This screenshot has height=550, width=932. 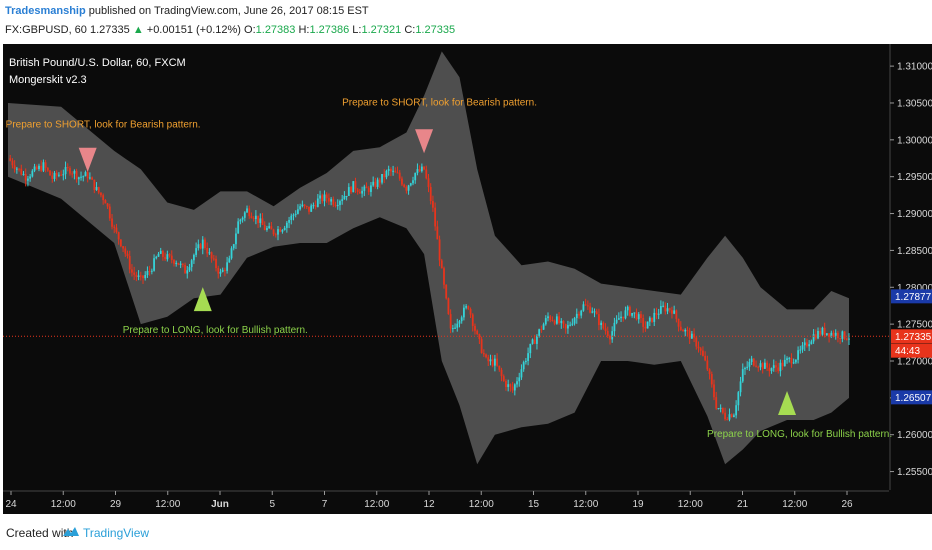 What do you see at coordinates (193, 30) in the screenshot?
I see `price-change: +0.00151 (+0.12%)` at bounding box center [193, 30].